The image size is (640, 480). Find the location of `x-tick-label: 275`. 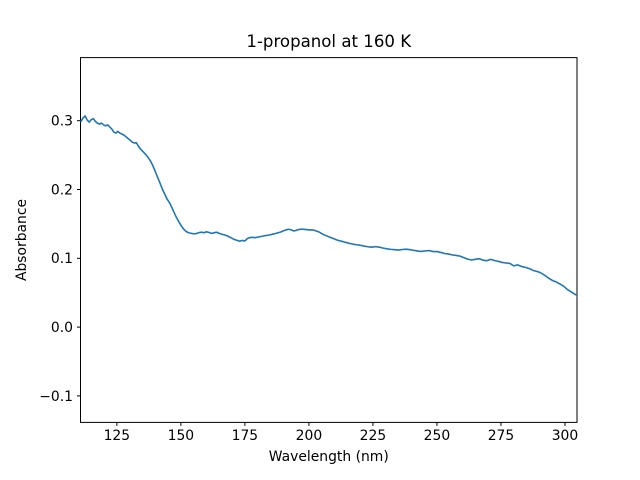

x-tick-label: 275 is located at coordinates (501, 436).